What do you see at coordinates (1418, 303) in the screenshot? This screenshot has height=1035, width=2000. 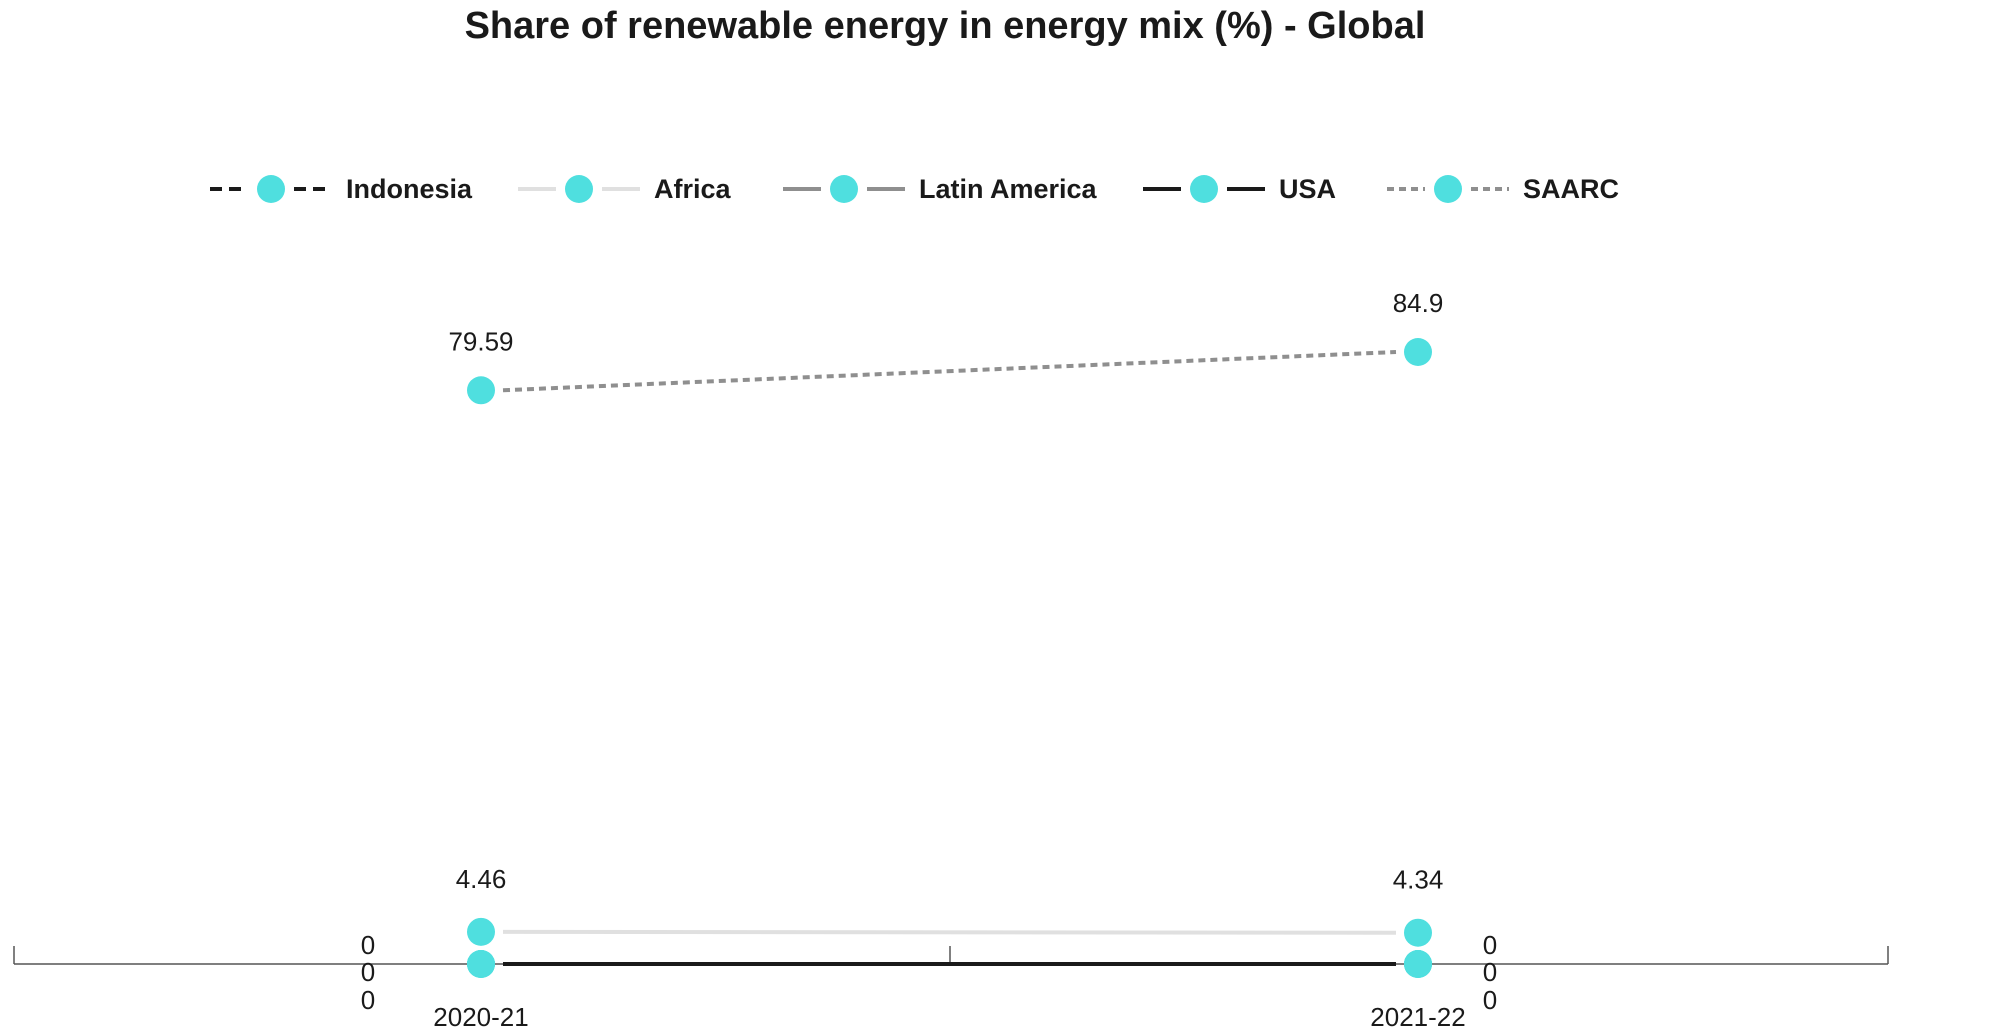 I see `value-label-saarc-1: 84.9` at bounding box center [1418, 303].